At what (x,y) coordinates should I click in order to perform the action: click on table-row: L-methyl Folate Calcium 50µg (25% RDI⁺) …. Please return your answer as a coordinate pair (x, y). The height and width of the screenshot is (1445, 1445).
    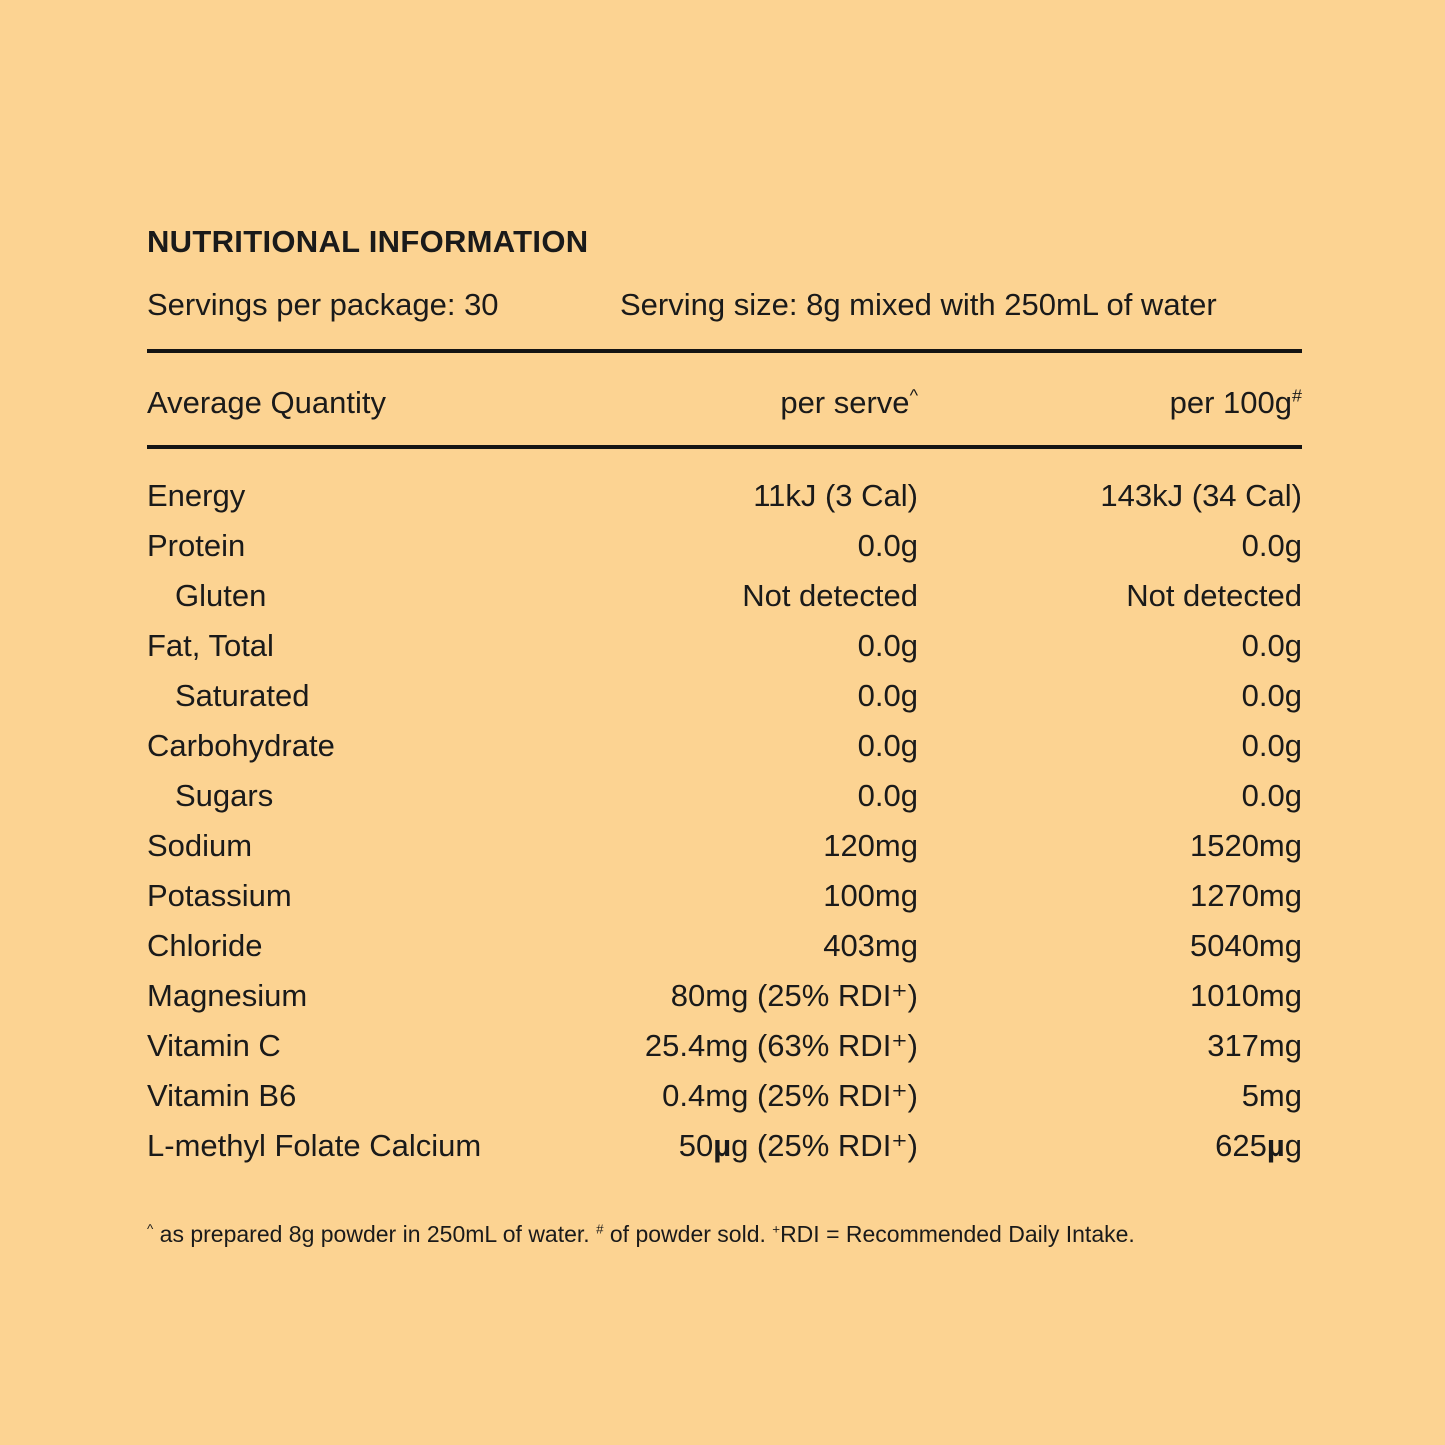
    Looking at the image, I should click on (724, 1146).